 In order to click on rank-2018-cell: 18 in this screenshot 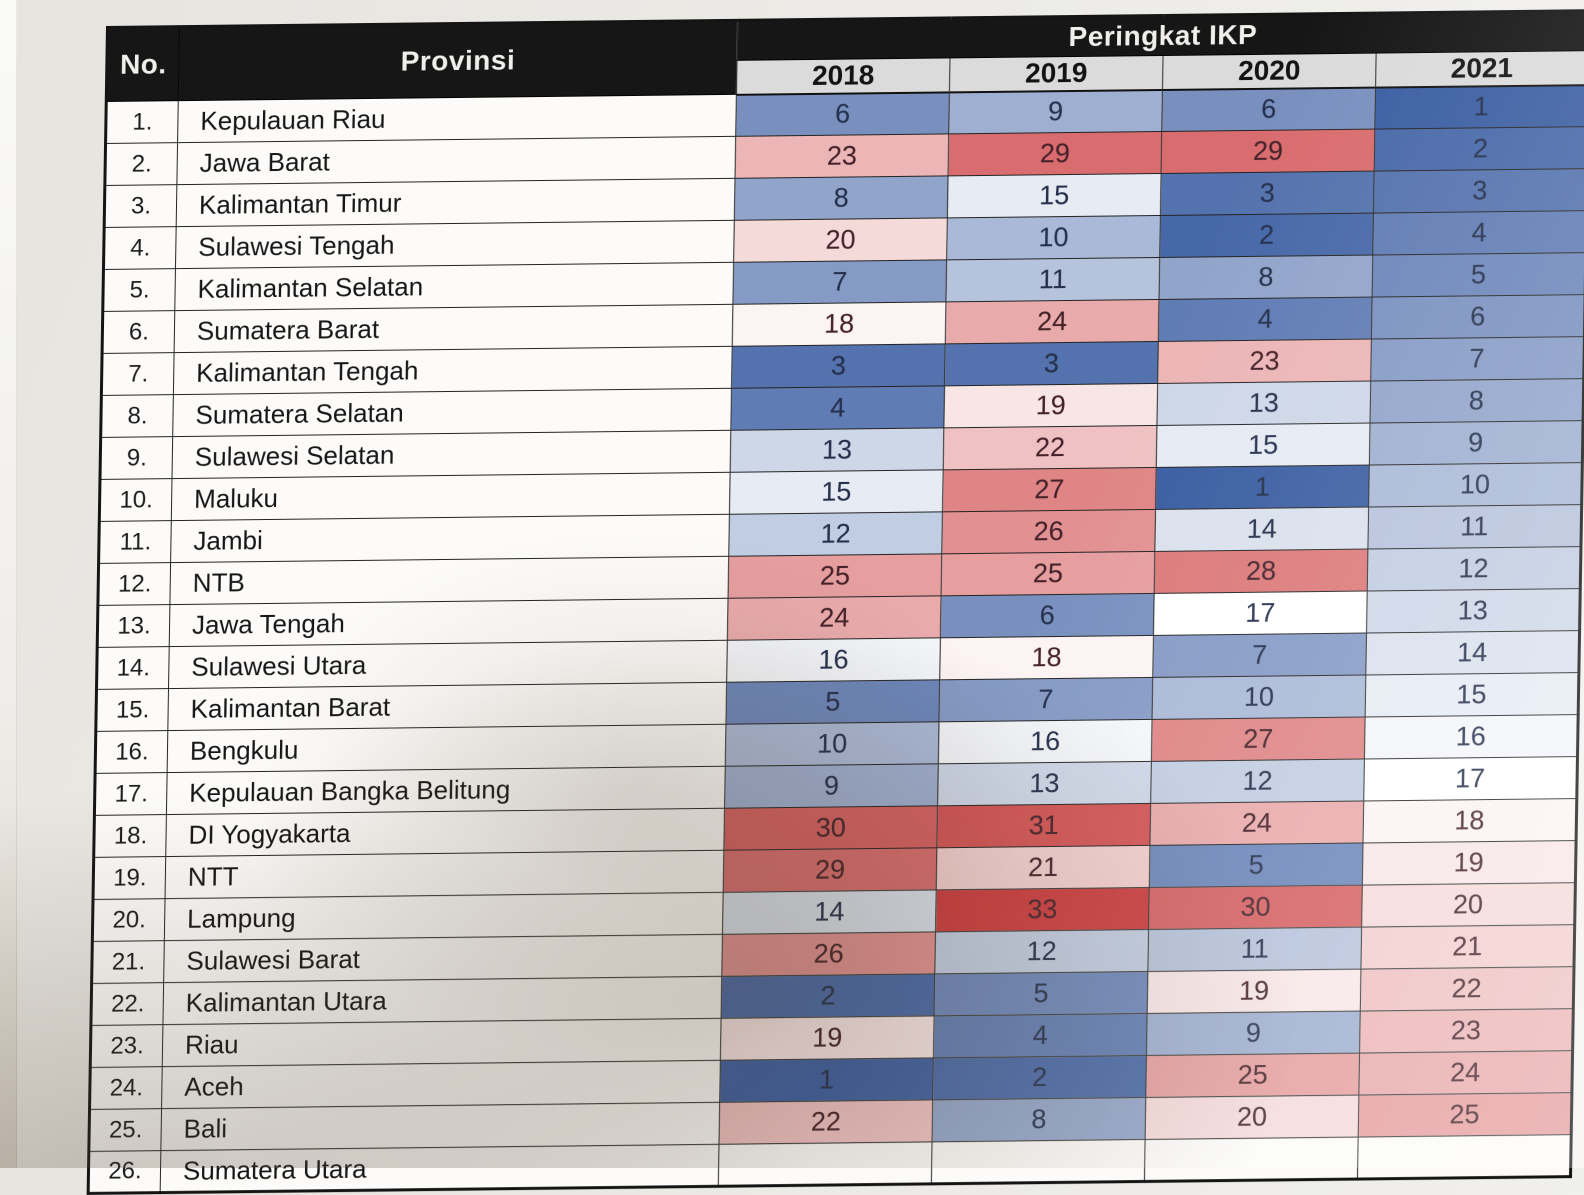, I will do `click(839, 324)`.